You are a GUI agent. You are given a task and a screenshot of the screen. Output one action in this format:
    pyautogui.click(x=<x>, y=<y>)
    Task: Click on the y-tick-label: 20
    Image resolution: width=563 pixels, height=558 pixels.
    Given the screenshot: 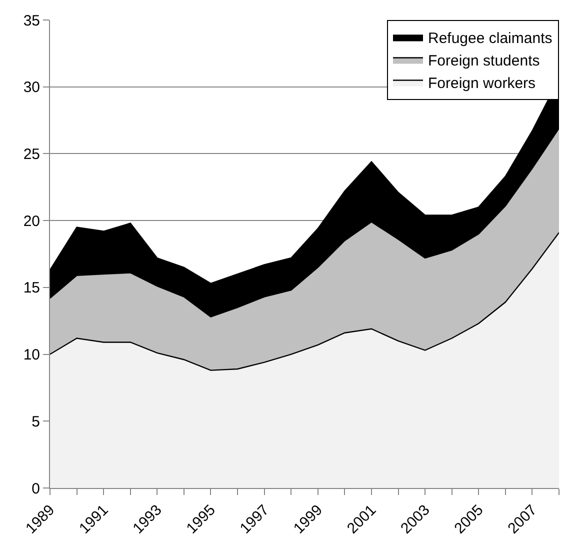 What is the action you would take?
    pyautogui.click(x=31, y=221)
    